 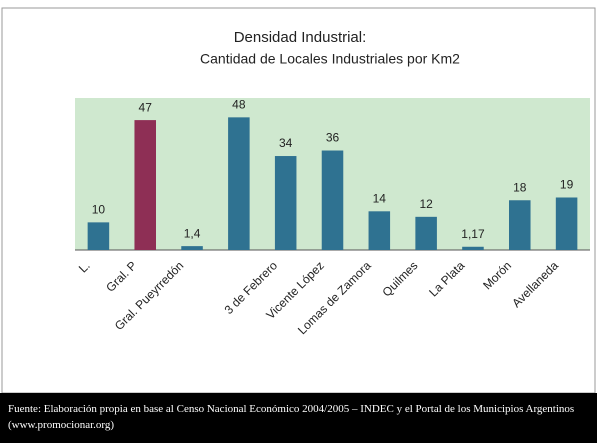 I want to click on value-label: 47, so click(x=146, y=107).